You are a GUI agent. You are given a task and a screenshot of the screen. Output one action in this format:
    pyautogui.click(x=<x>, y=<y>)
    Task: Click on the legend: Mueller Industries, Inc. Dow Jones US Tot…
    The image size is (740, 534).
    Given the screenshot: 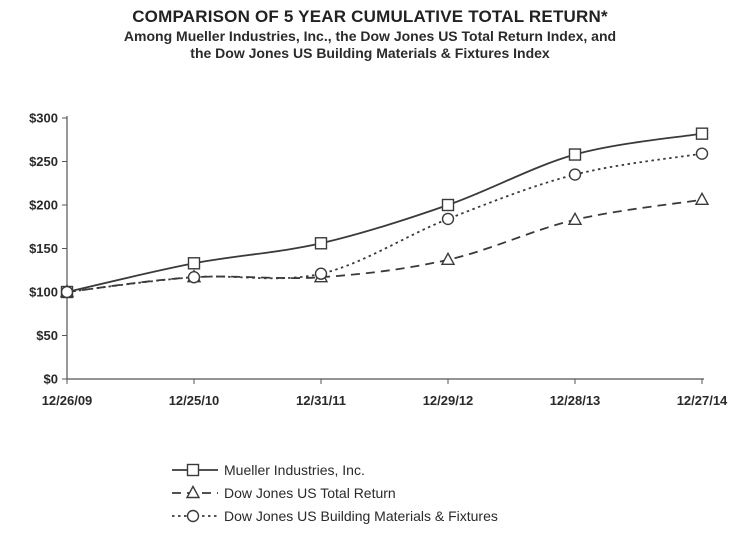 What is the action you would take?
    pyautogui.click(x=335, y=493)
    